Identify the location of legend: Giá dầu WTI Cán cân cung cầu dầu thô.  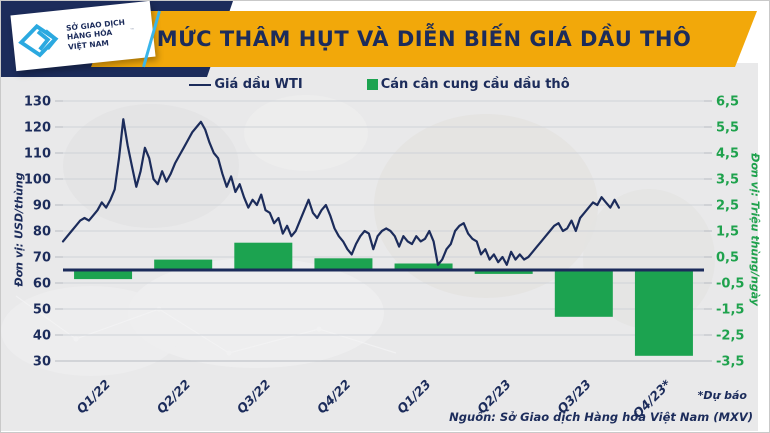
(379, 84).